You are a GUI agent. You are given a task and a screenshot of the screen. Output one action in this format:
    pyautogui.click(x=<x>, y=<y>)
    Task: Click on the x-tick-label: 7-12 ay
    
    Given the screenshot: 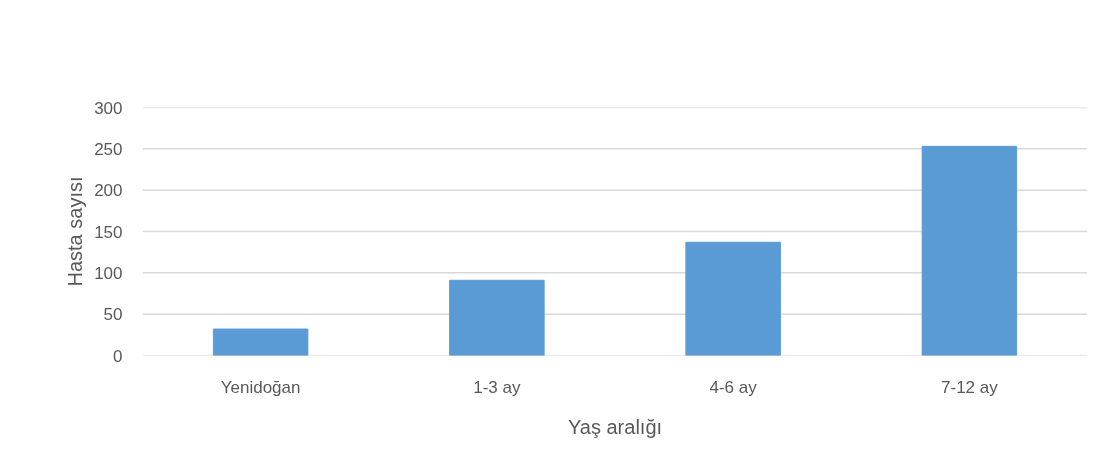 What is the action you would take?
    pyautogui.click(x=970, y=387)
    